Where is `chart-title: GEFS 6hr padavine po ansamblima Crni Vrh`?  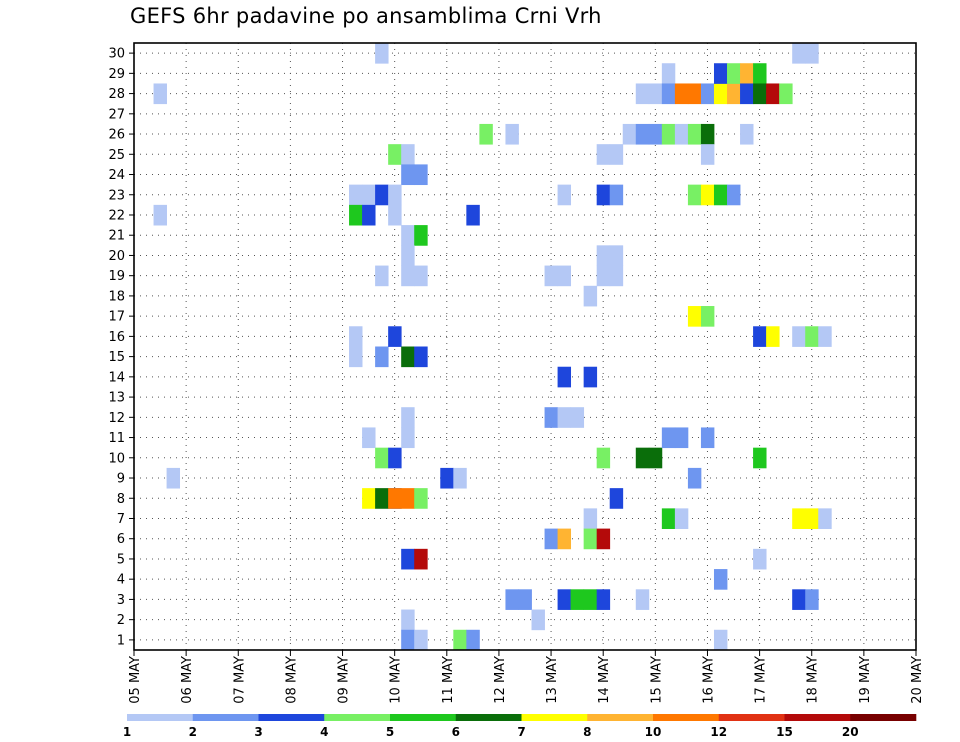 chart-title: GEFS 6hr padavine po ansamblima Crni Vrh is located at coordinates (366, 16).